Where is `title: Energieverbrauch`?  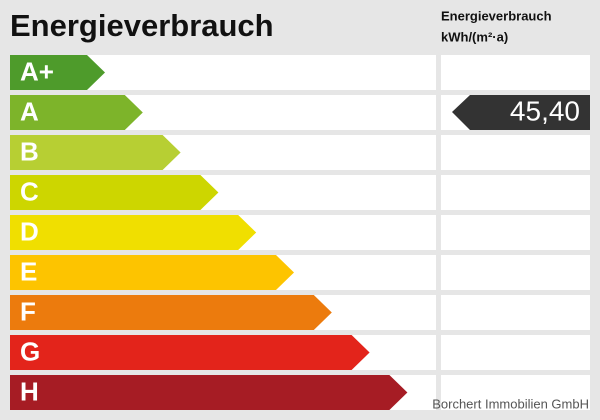 title: Energieverbrauch is located at coordinates (142, 25).